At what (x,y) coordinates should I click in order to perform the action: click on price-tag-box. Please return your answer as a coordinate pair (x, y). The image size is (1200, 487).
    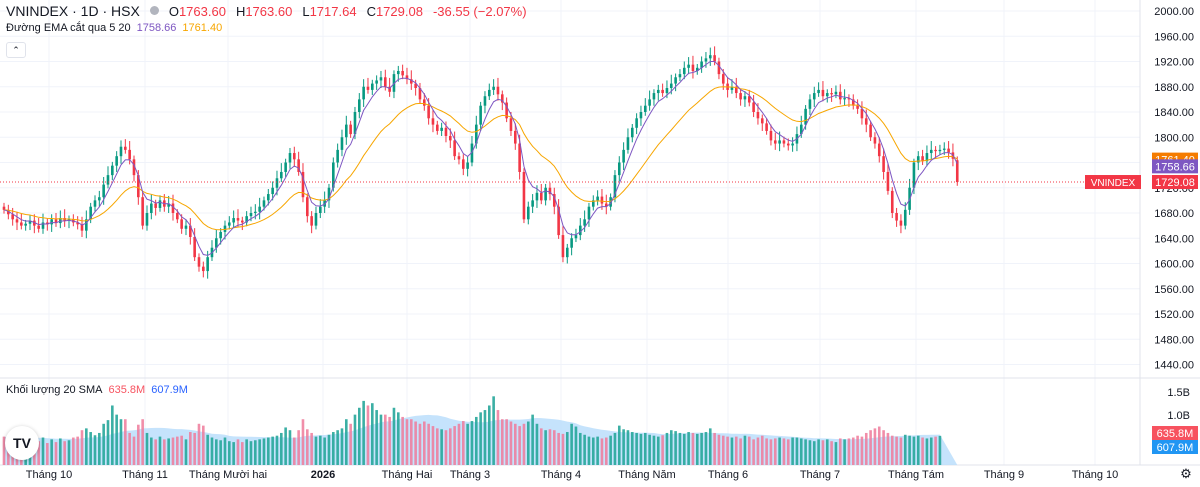
    Looking at the image, I should click on (1175, 166).